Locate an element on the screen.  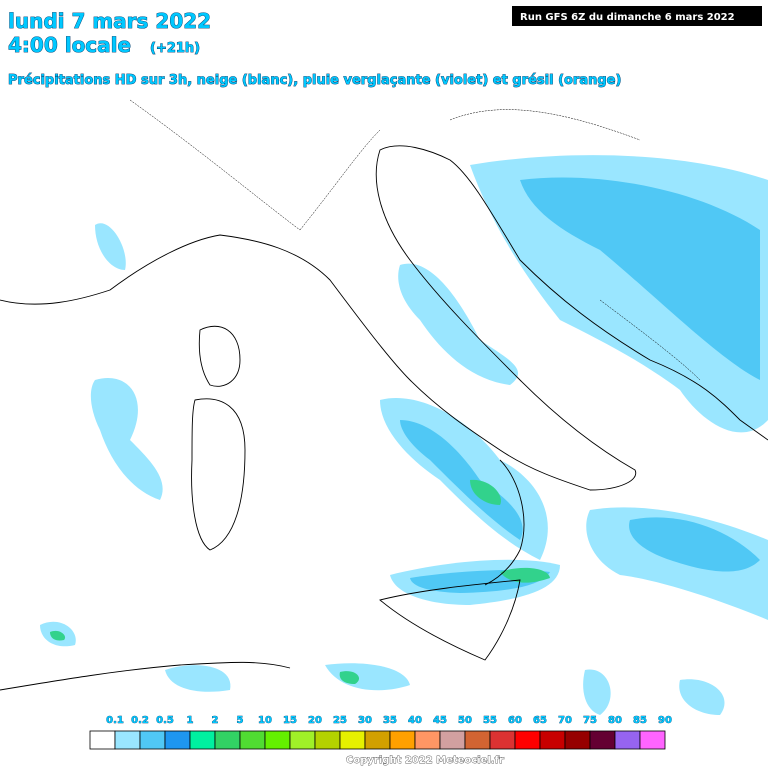
legend-label: 85 is located at coordinates (640, 720).